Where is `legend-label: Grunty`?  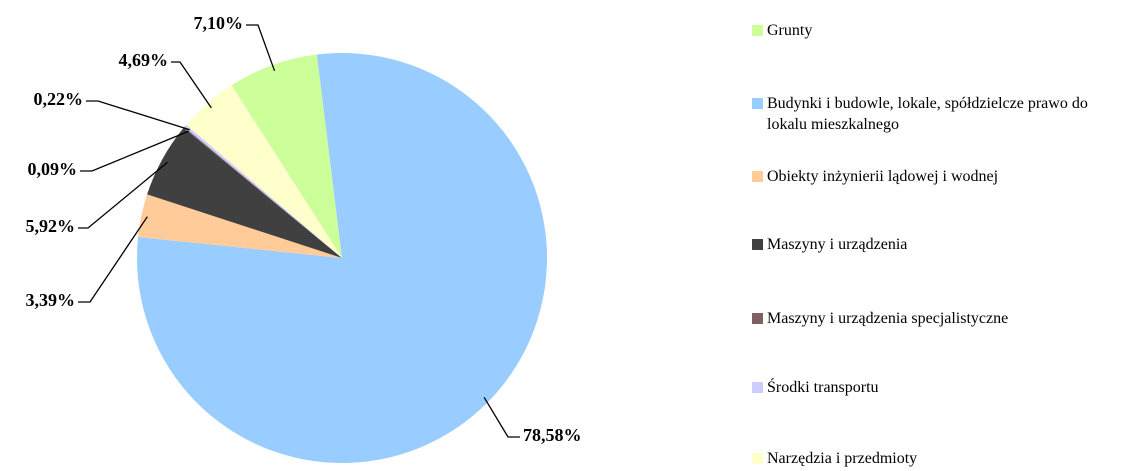 legend-label: Grunty is located at coordinates (790, 30).